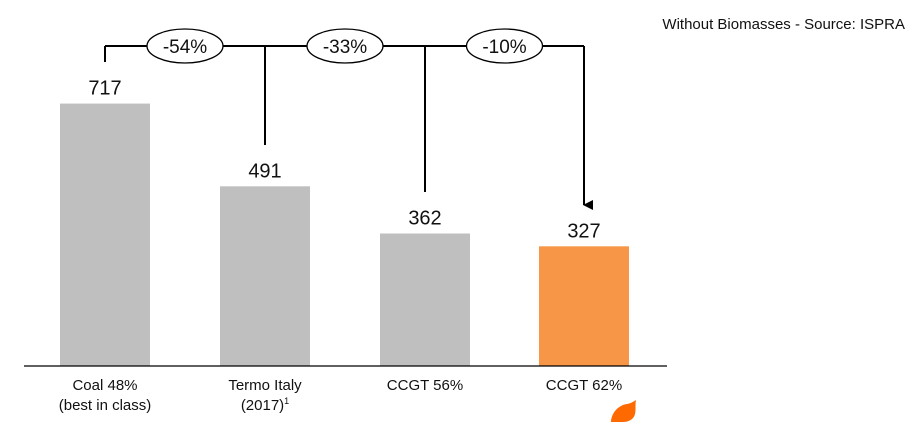 The height and width of the screenshot is (423, 919). Describe the element at coordinates (265, 385) in the screenshot. I see `x-tick-line1: Termo Italy` at that location.